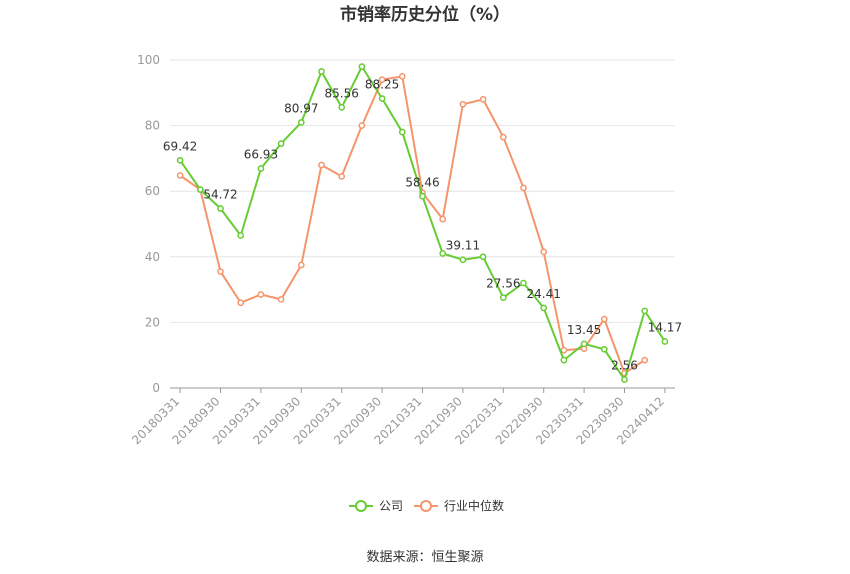 This screenshot has width=850, height=574. I want to click on data-label: 27.56, so click(503, 284).